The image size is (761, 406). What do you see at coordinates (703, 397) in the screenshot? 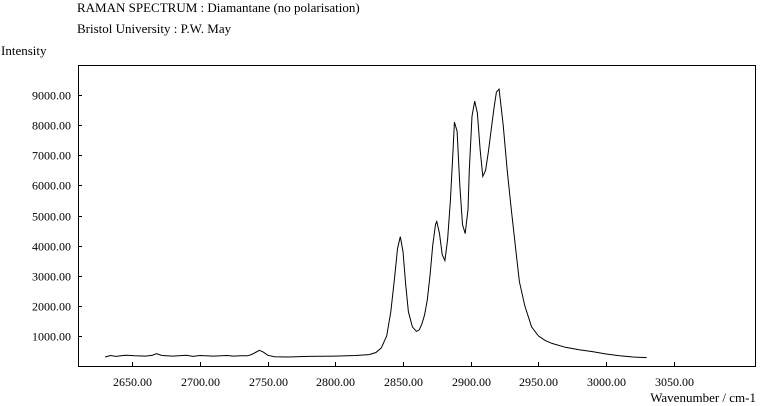
I see `x-axis-label: Wavenumber / cm-1` at bounding box center [703, 397].